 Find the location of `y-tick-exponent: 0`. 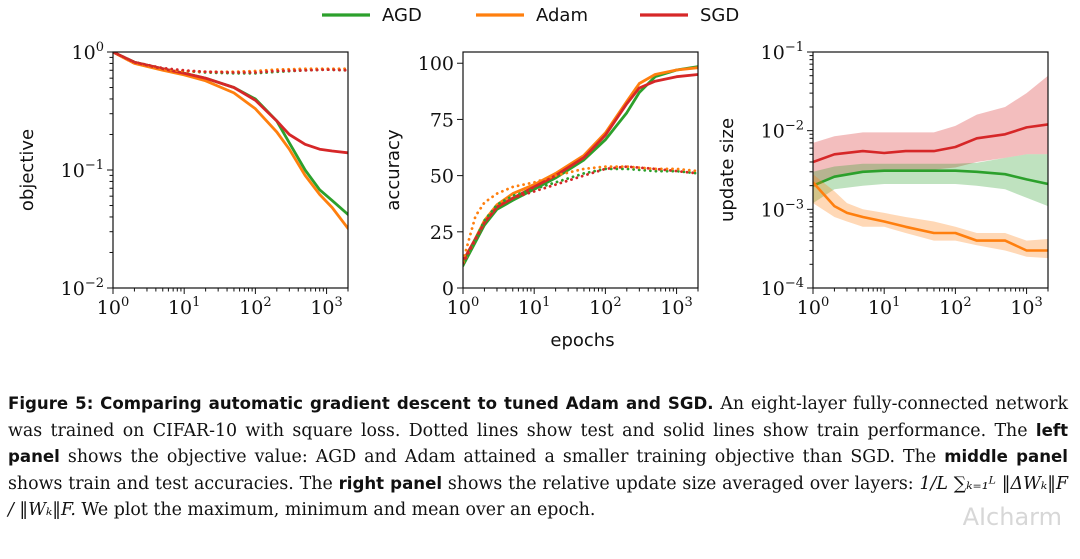

y-tick-exponent: 0 is located at coordinates (100, 47).